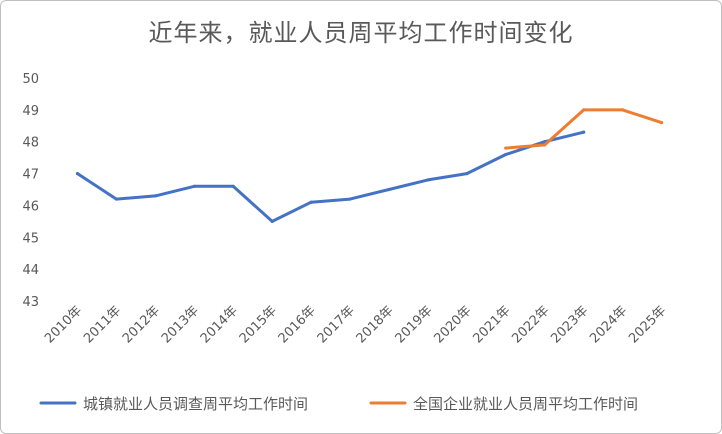 Image resolution: width=722 pixels, height=434 pixels. What do you see at coordinates (361, 33) in the screenshot?
I see `chart-title: 近年来，就业人员周平均工作时间变化` at bounding box center [361, 33].